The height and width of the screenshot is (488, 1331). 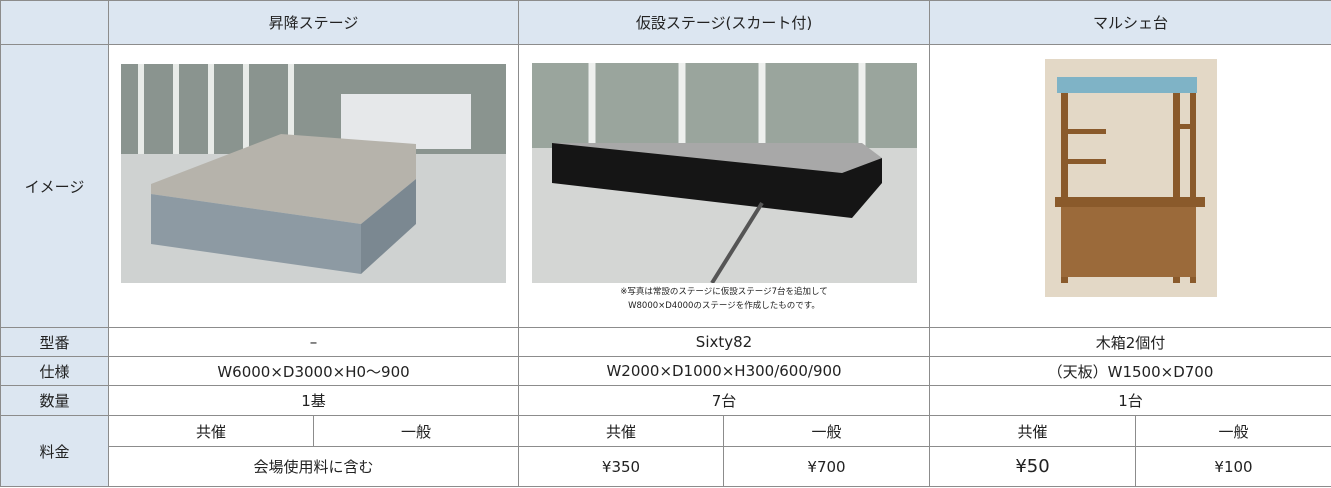 I want to click on note-line: ※写真は常設のステージに仮設ステージ7台を追加して, so click(x=724, y=292).